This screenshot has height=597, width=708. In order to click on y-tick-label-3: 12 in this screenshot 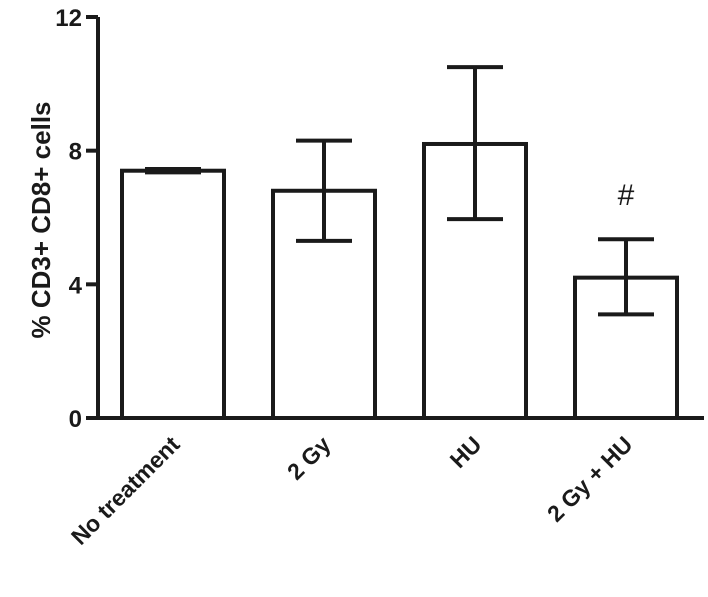, I will do `click(68, 18)`.